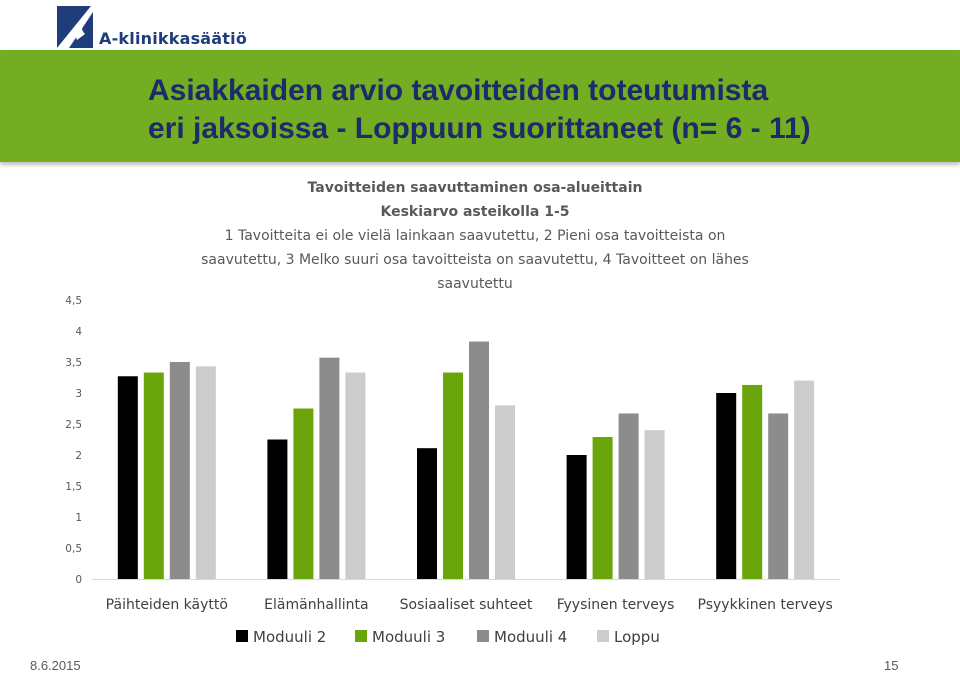  Describe the element at coordinates (78, 394) in the screenshot. I see `y-tick-label: 3` at that location.